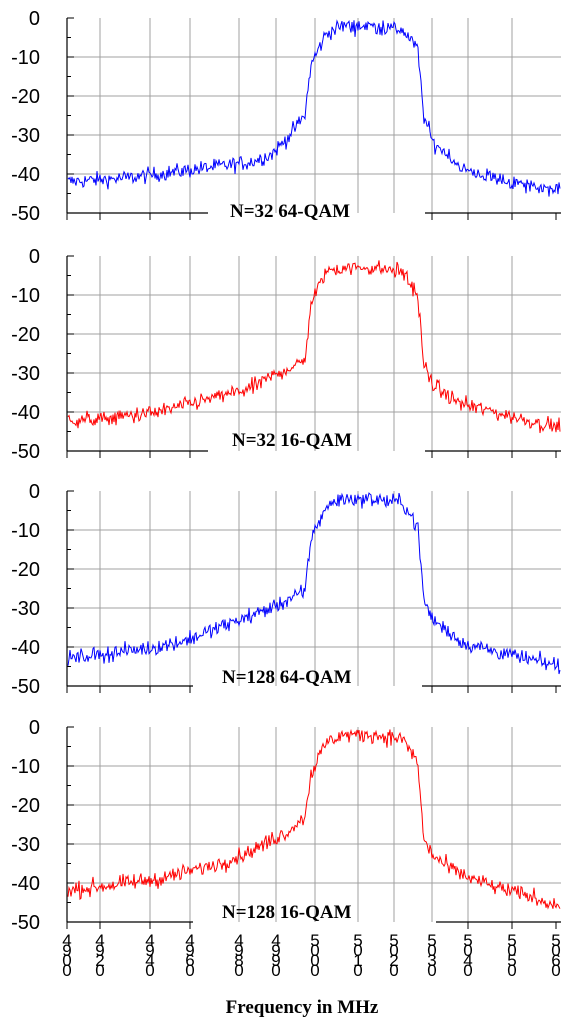 Image resolution: width=561 pixels, height=1025 pixels. What do you see at coordinates (290, 211) in the screenshot?
I see `panel-label: N=32 64-QAM` at bounding box center [290, 211].